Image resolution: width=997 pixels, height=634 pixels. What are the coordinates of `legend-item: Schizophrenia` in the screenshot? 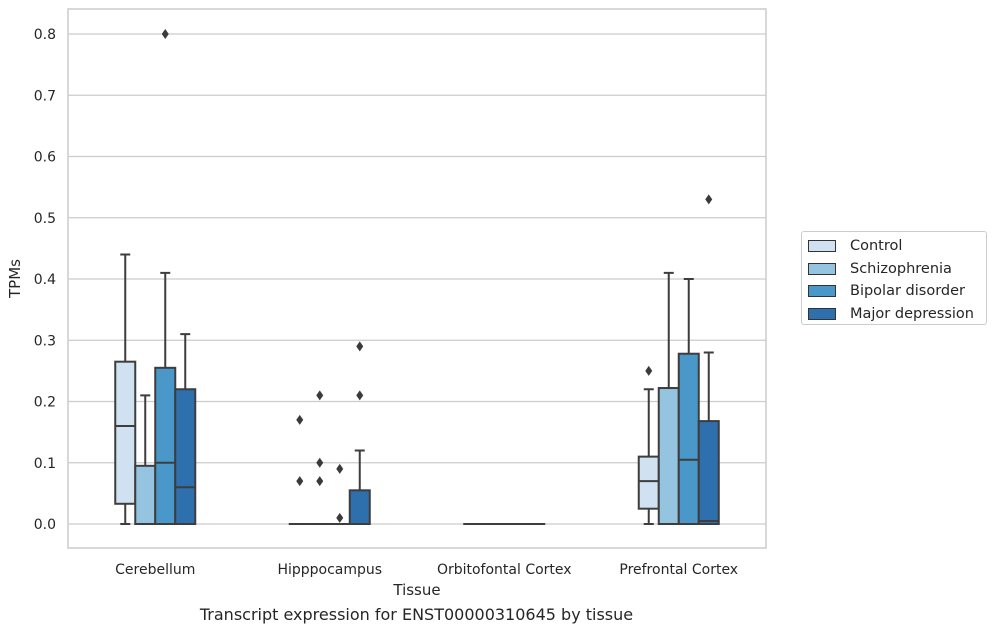 It's located at (880, 269).